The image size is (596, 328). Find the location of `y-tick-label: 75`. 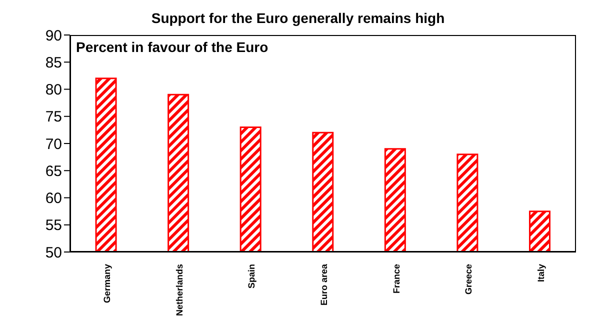

y-tick-label: 75 is located at coordinates (53, 117).